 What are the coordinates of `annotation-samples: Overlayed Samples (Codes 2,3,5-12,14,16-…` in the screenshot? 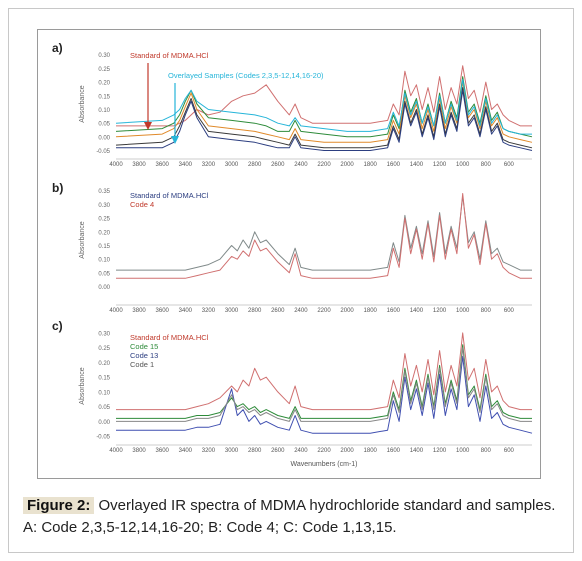 It's located at (246, 75).